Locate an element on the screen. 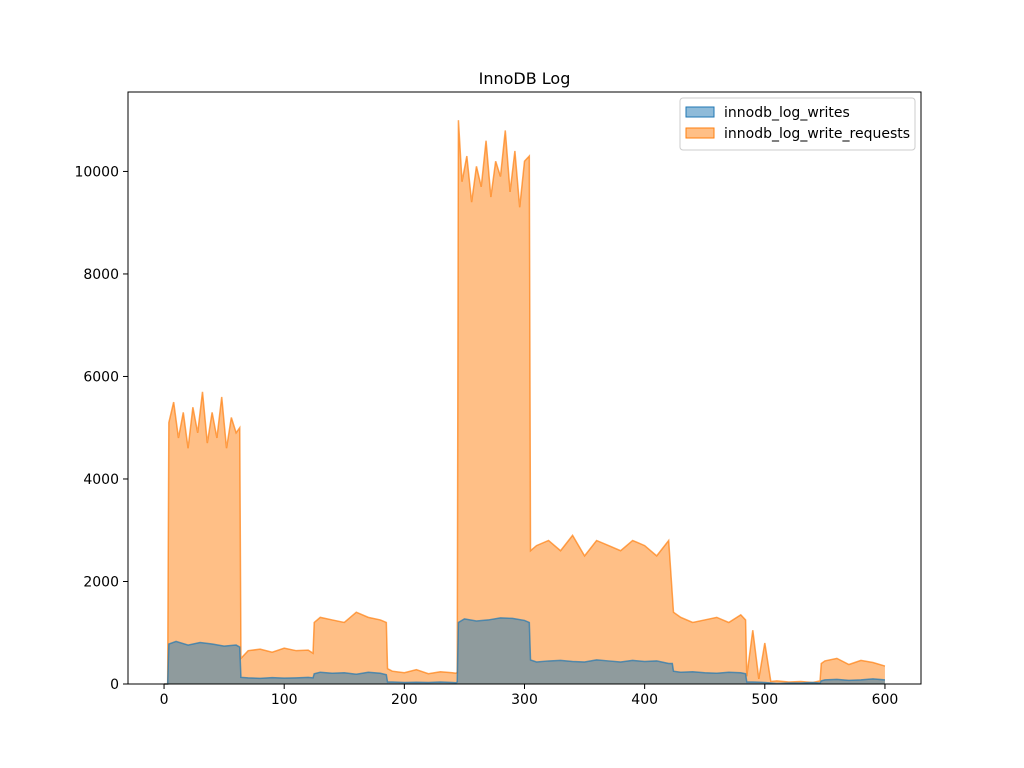 The width and height of the screenshot is (1024, 768). y-tick-label: 0 is located at coordinates (114, 685).